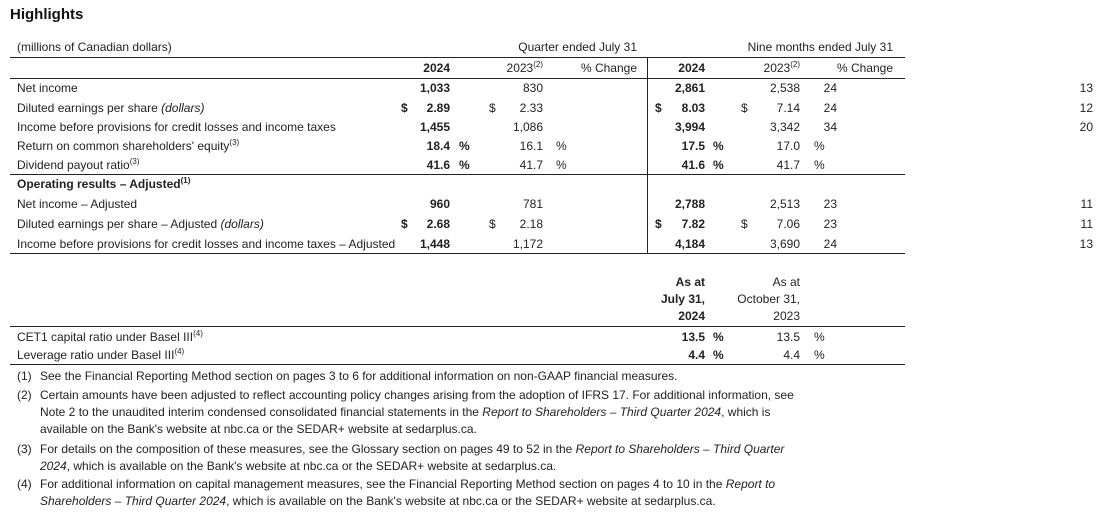 This screenshot has width=1120, height=519. What do you see at coordinates (689, 244) in the screenshot?
I see `n2024-value: 4,184` at bounding box center [689, 244].